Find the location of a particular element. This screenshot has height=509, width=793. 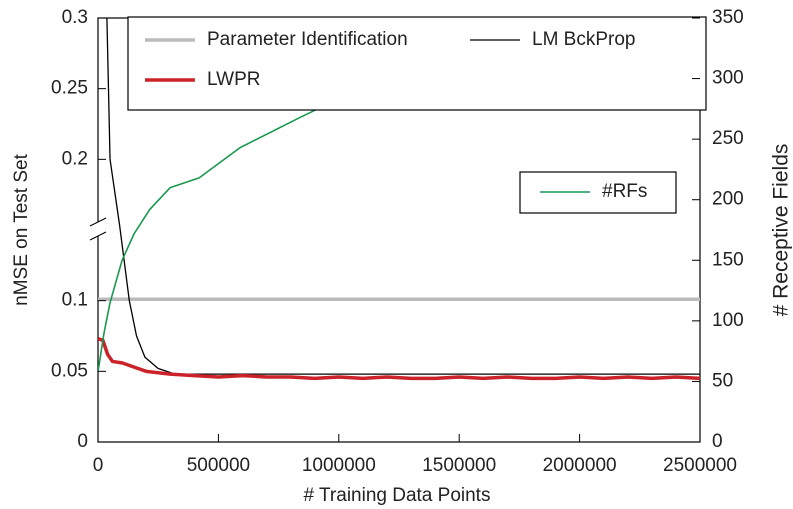

legend-label: LM BckProp is located at coordinates (583, 39).